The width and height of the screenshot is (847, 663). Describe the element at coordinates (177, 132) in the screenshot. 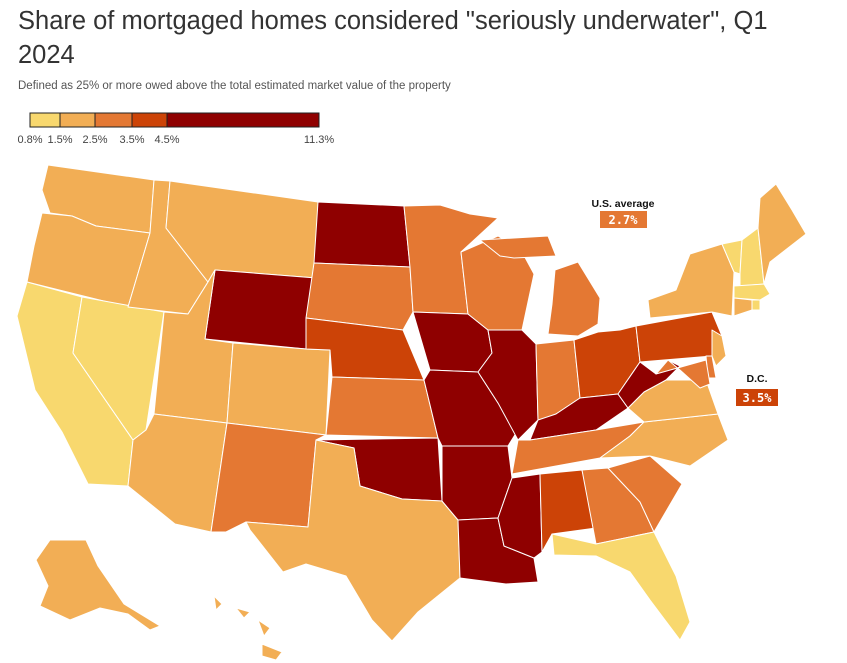

I see `color-legend: 0.8% 1.5% 2.5% 3.5% 4.5% 11.3%` at that location.